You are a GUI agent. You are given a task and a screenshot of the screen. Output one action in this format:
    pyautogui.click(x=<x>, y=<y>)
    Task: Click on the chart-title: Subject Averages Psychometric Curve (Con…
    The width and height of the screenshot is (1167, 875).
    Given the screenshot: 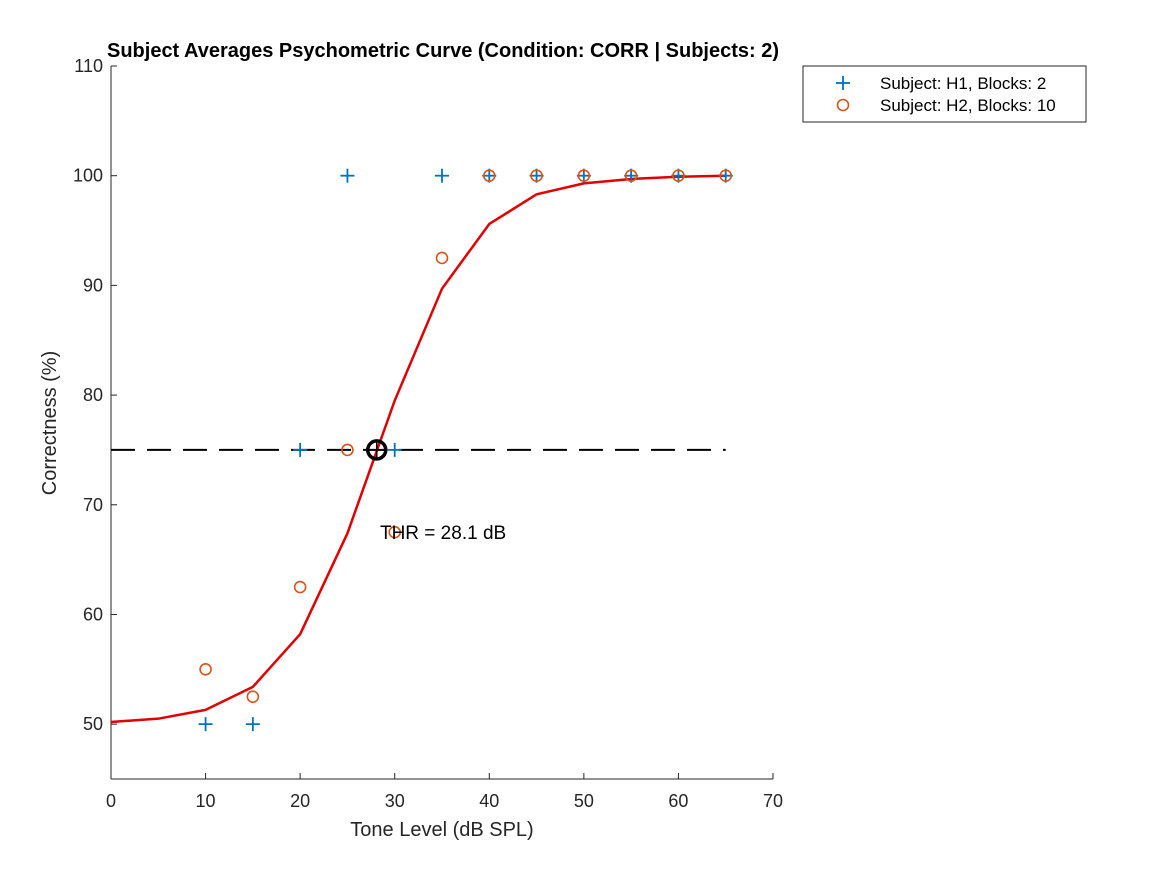 What is the action you would take?
    pyautogui.click(x=443, y=51)
    